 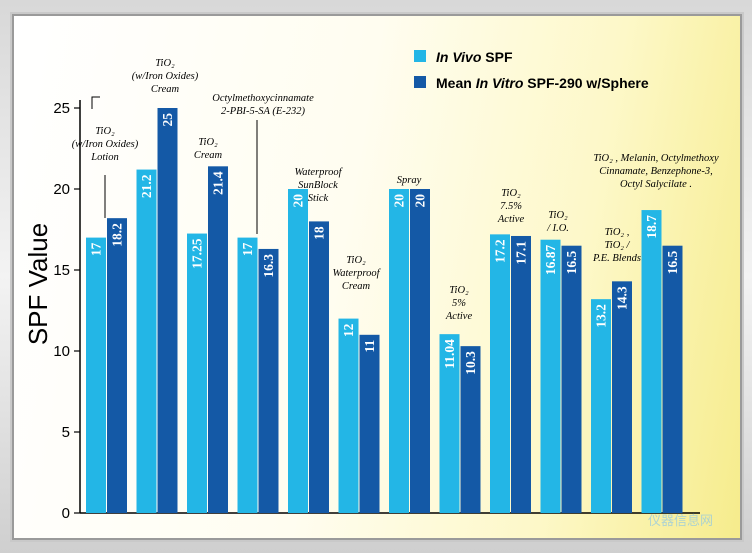 I want to click on bar-value-label: 11, so click(x=369, y=346).